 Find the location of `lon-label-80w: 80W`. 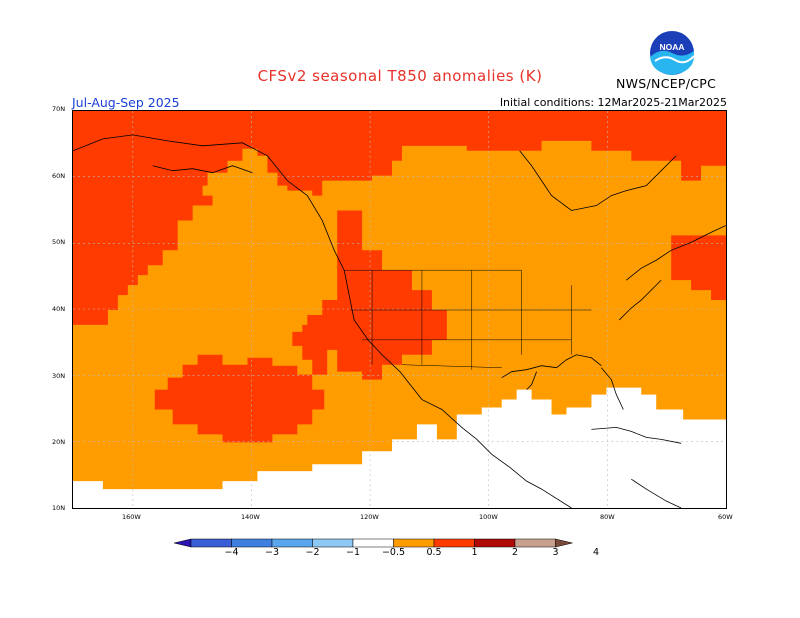

lon-label-80w: 80W is located at coordinates (607, 517).